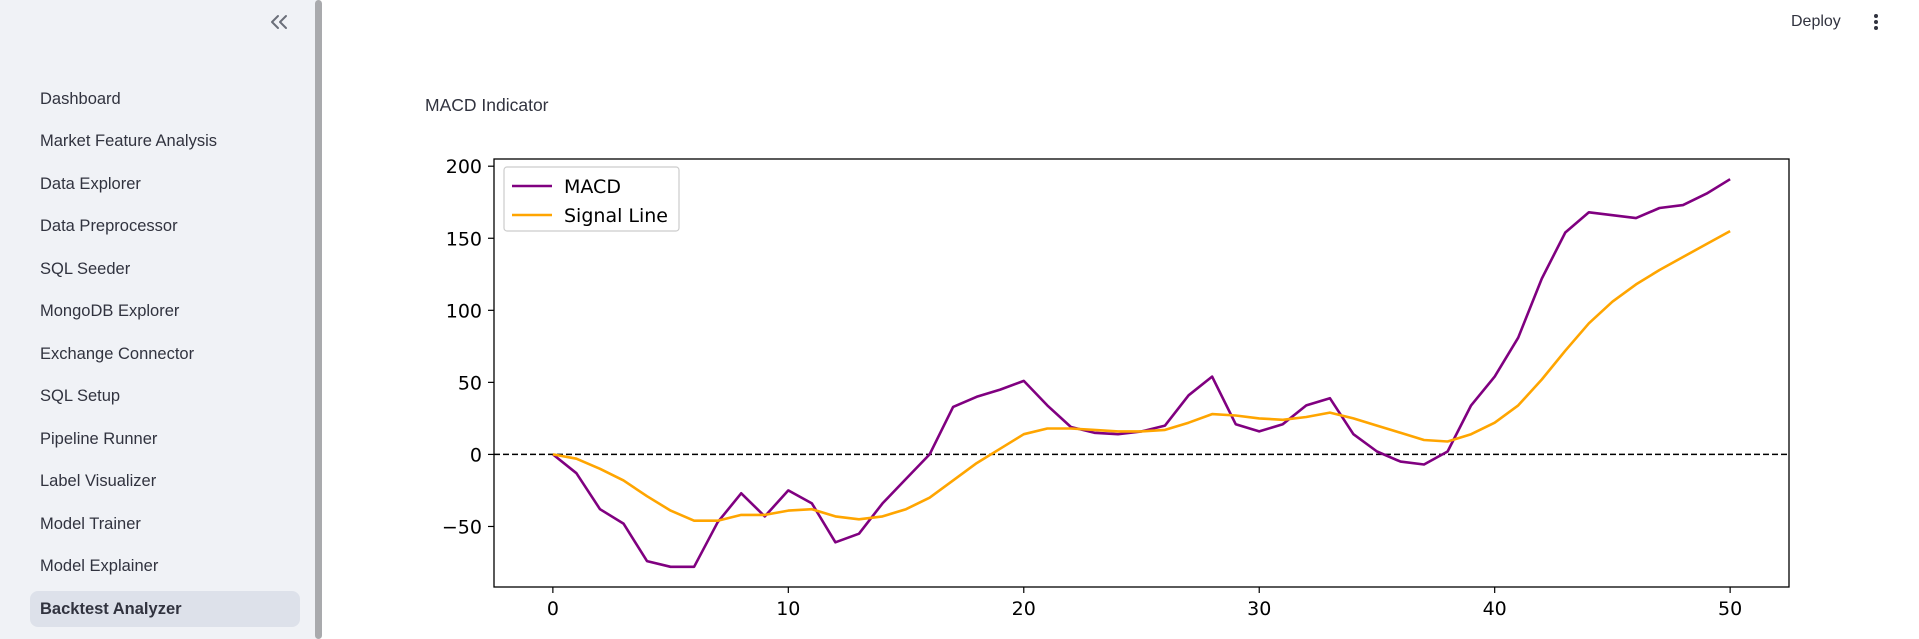 The height and width of the screenshot is (639, 1919). I want to click on y-tick-label: 100, so click(464, 311).